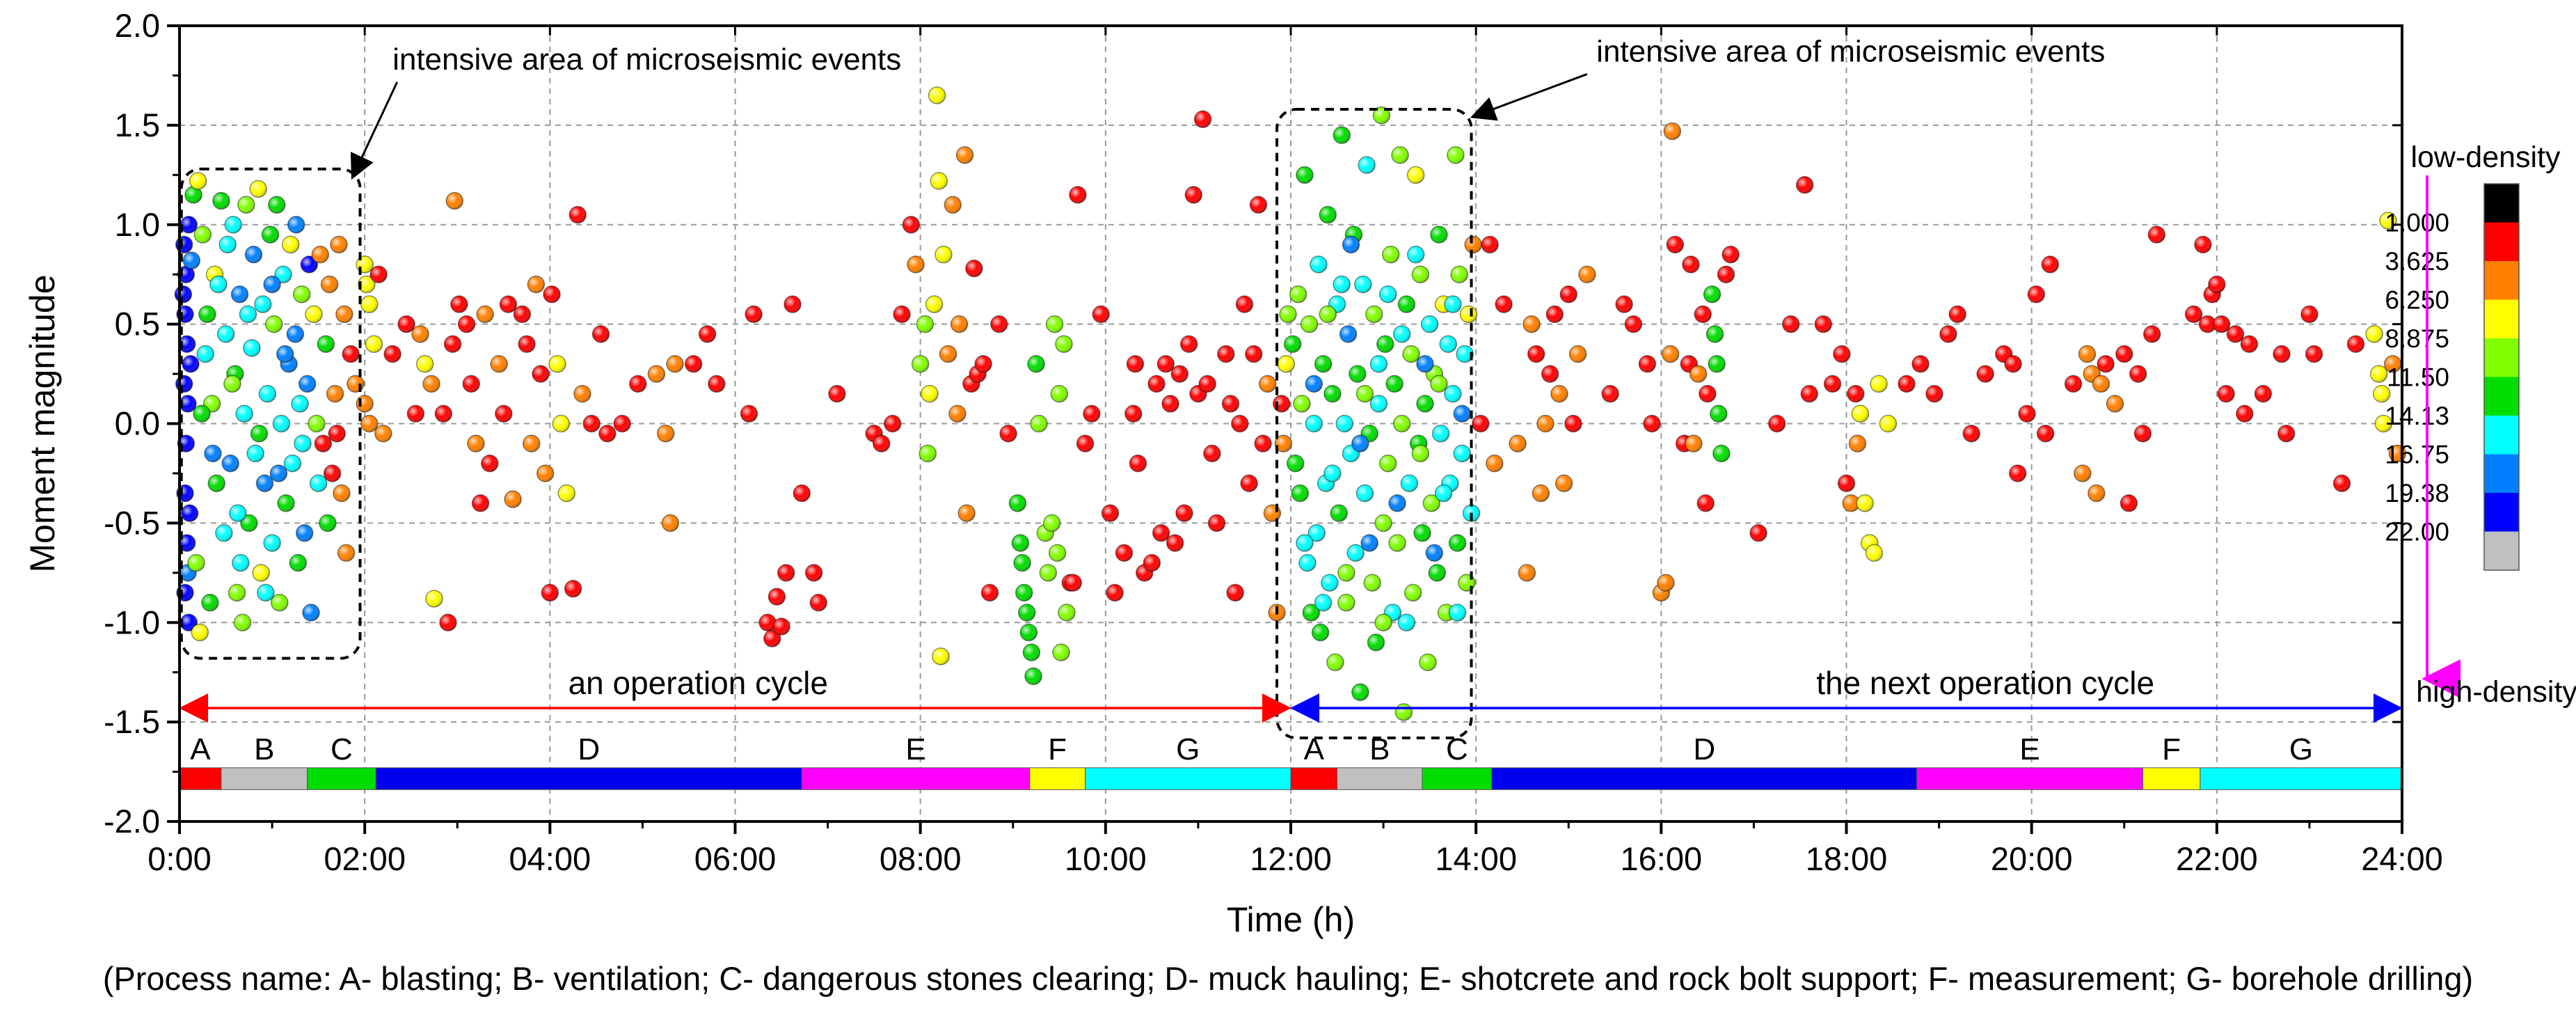  What do you see at coordinates (2029, 749) in the screenshot?
I see `process-label: E` at bounding box center [2029, 749].